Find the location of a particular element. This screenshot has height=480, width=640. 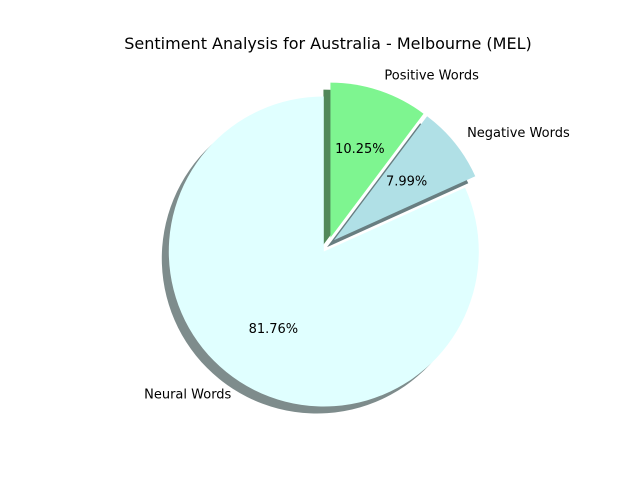

slice-label-neural-words: Neural Words is located at coordinates (187, 394).